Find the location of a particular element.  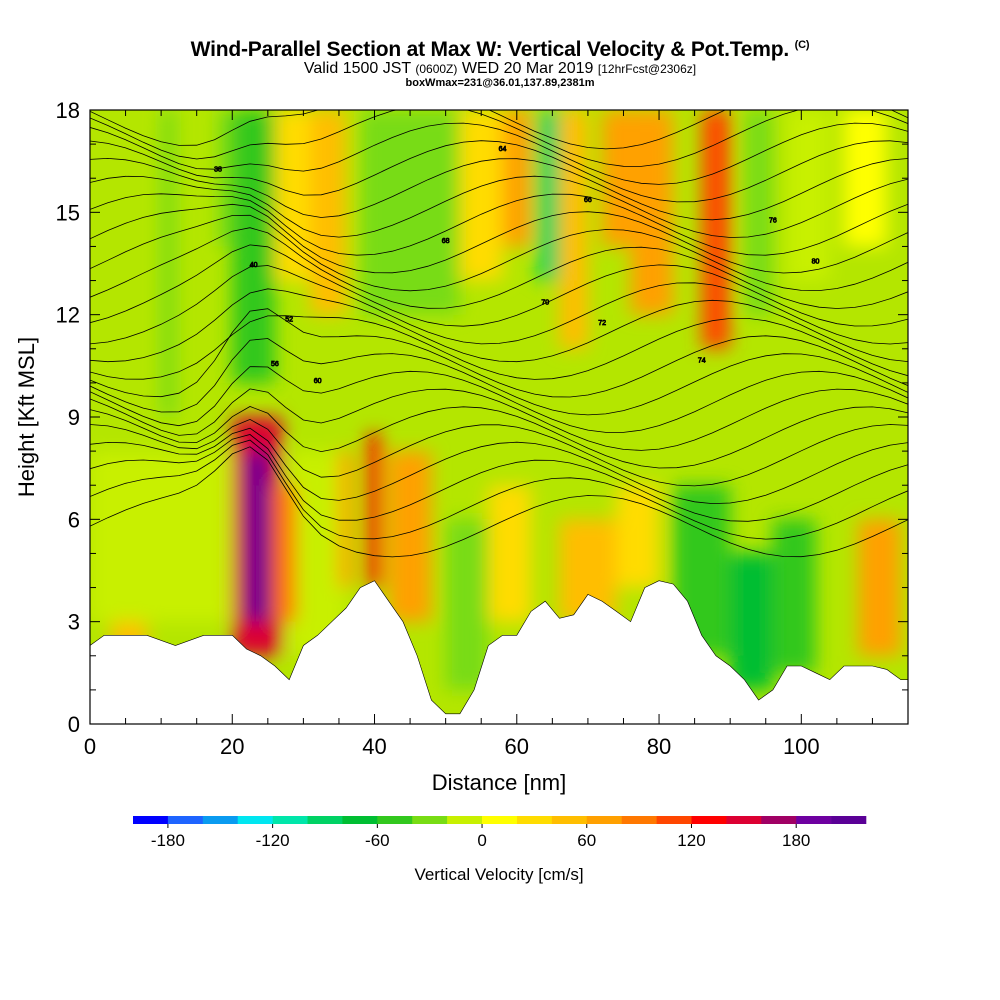

y-tick-label: 12 is located at coordinates (68, 315).